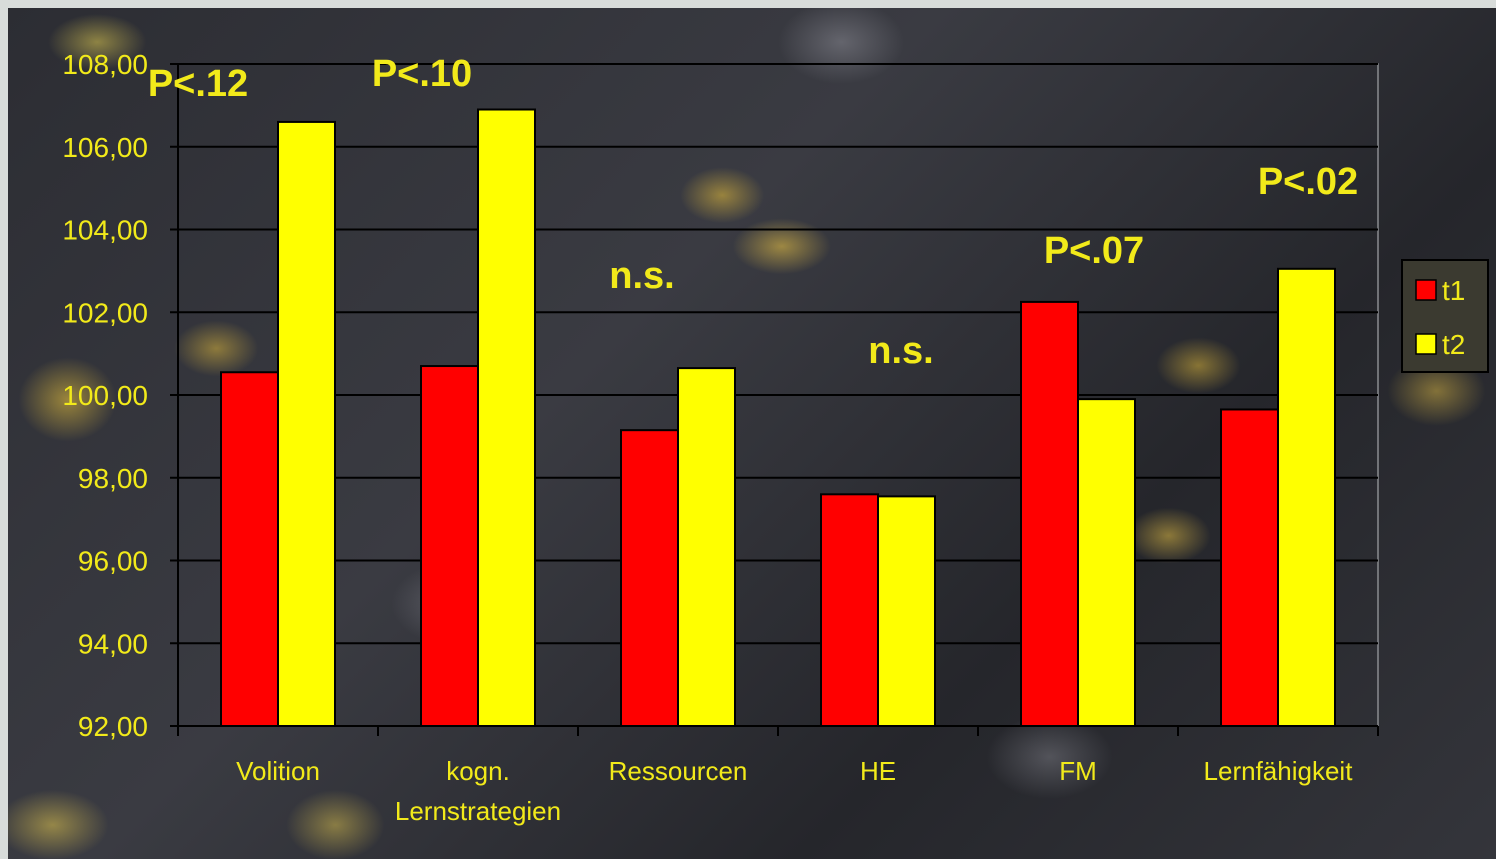  Describe the element at coordinates (113, 478) in the screenshot. I see `y-tick-label: 98,00` at that location.